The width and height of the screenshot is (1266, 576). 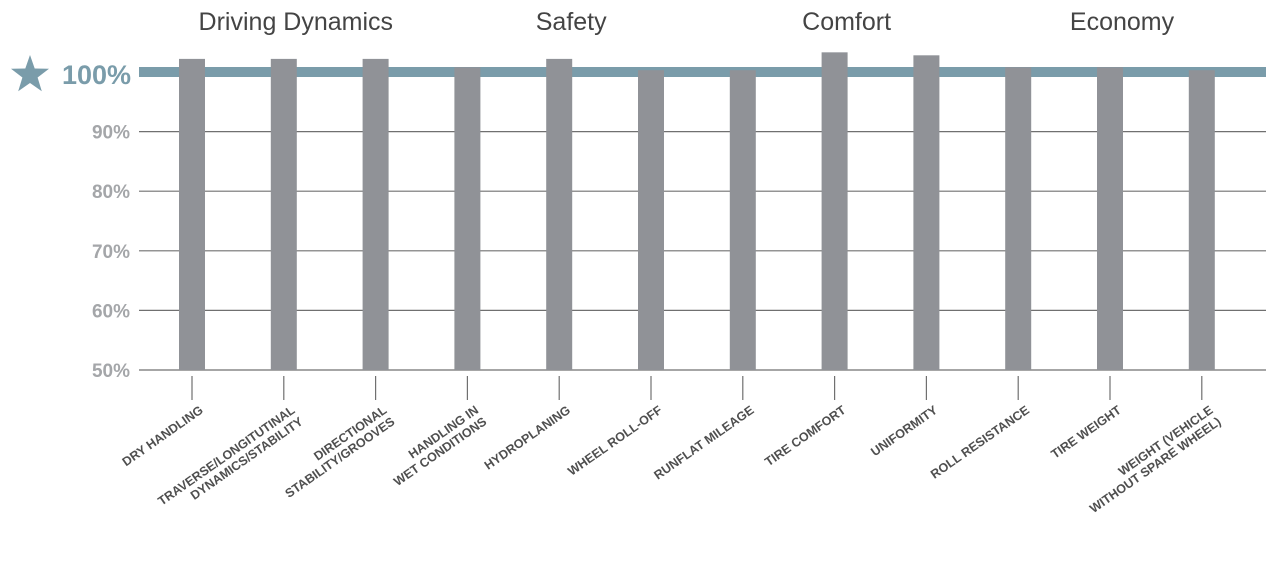 I want to click on x-tick-label-line: TIRE WEIGHT, so click(x=1086, y=432).